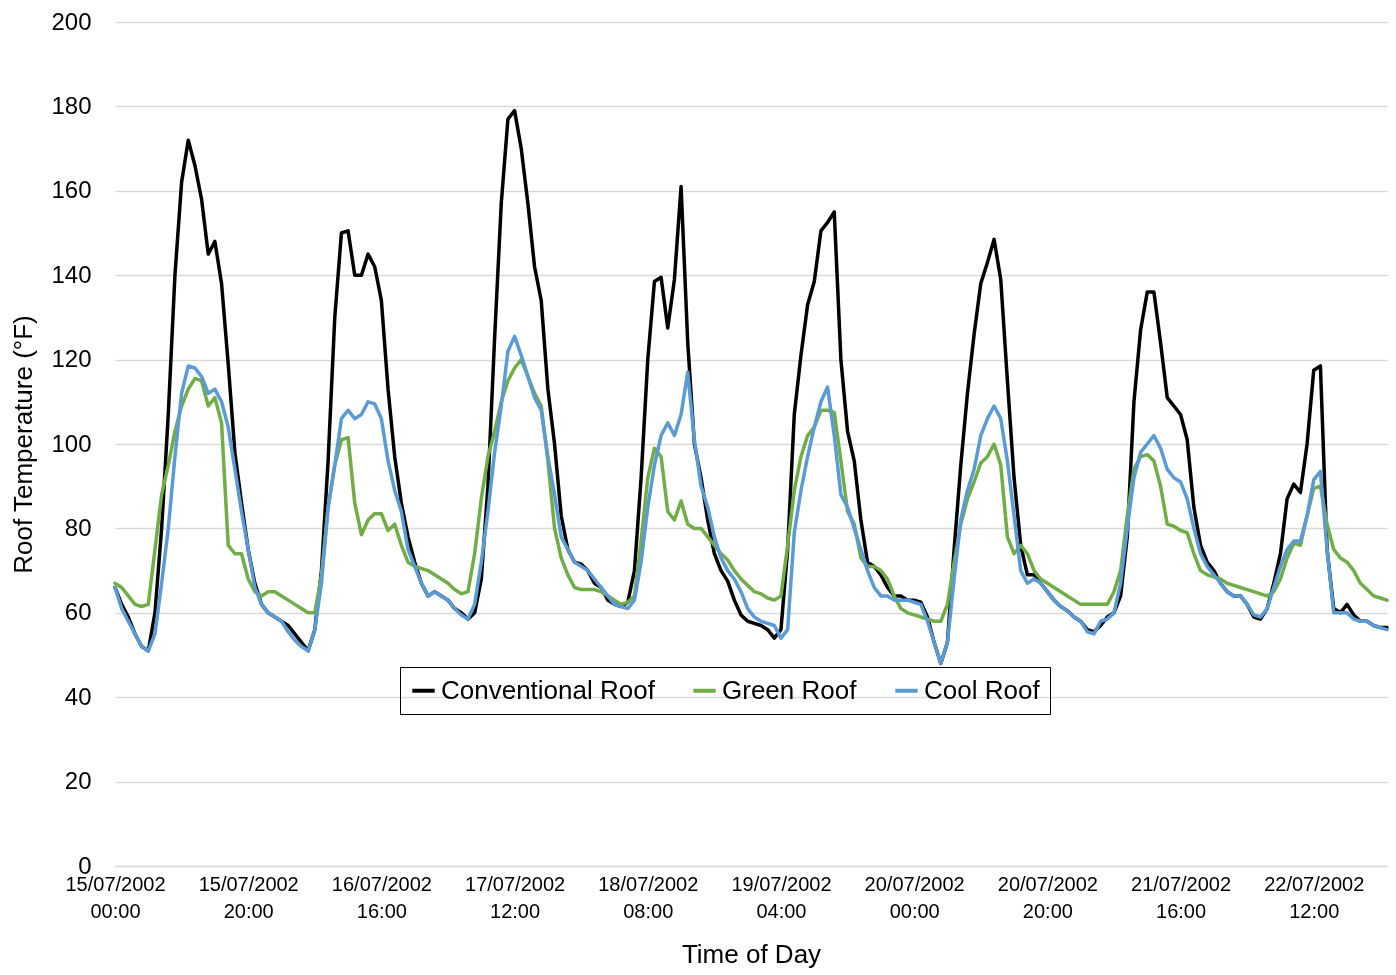 The width and height of the screenshot is (1396, 975). What do you see at coordinates (71, 359) in the screenshot?
I see `y-tick-label: 120` at bounding box center [71, 359].